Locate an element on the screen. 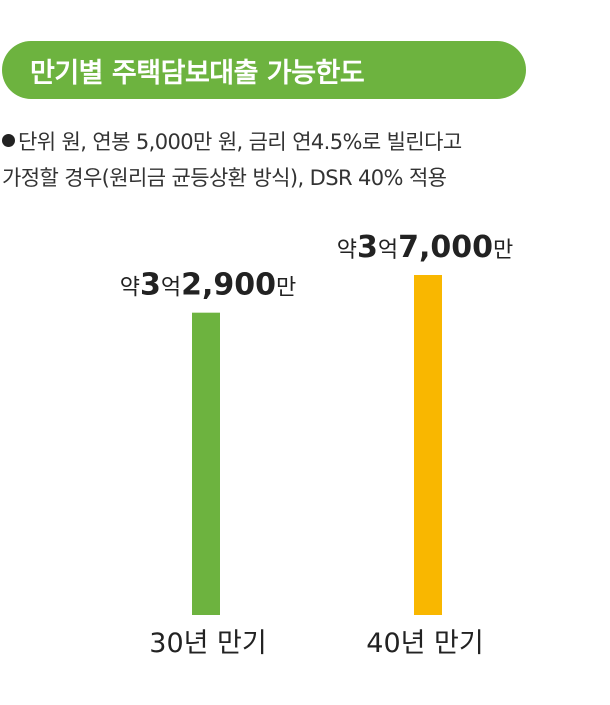 The width and height of the screenshot is (610, 705). category-label-30yr: 30년 만기 is located at coordinates (207, 643).